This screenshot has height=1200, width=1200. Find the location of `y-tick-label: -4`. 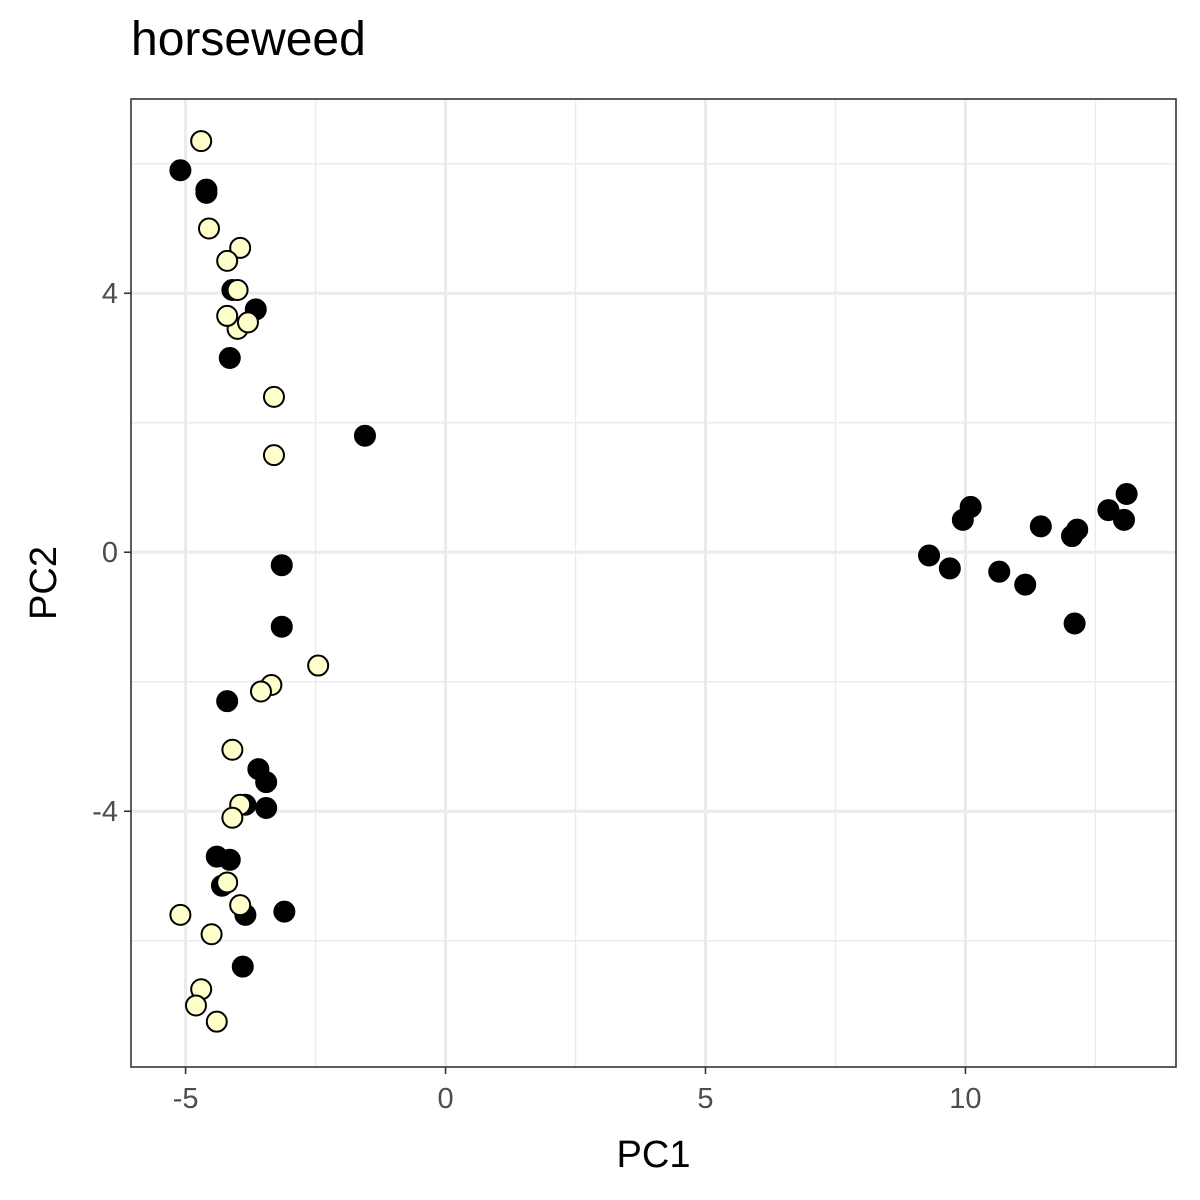

y-tick-label: -4 is located at coordinates (105, 812).